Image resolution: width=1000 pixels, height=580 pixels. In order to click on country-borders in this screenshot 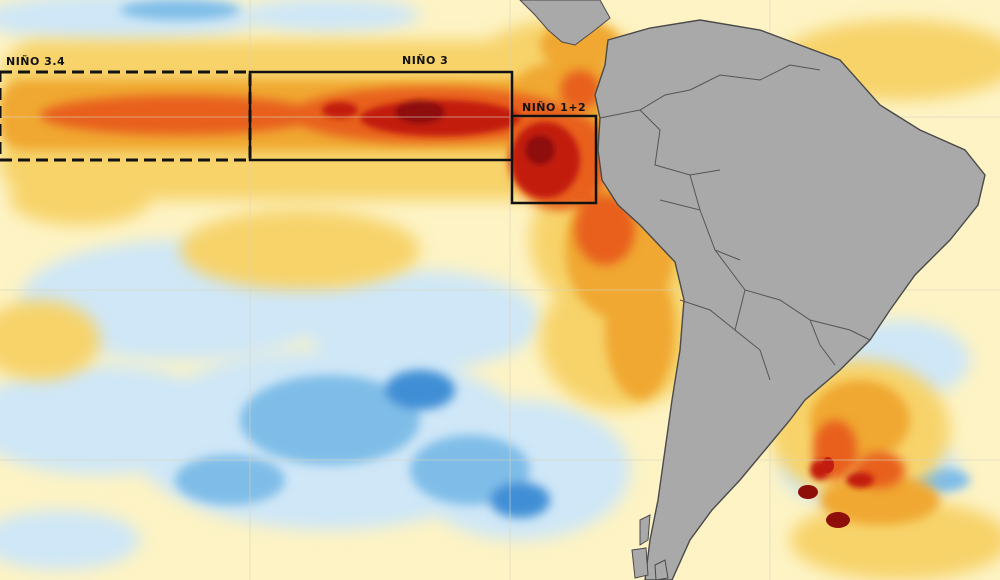, I will do `click(735, 222)`.